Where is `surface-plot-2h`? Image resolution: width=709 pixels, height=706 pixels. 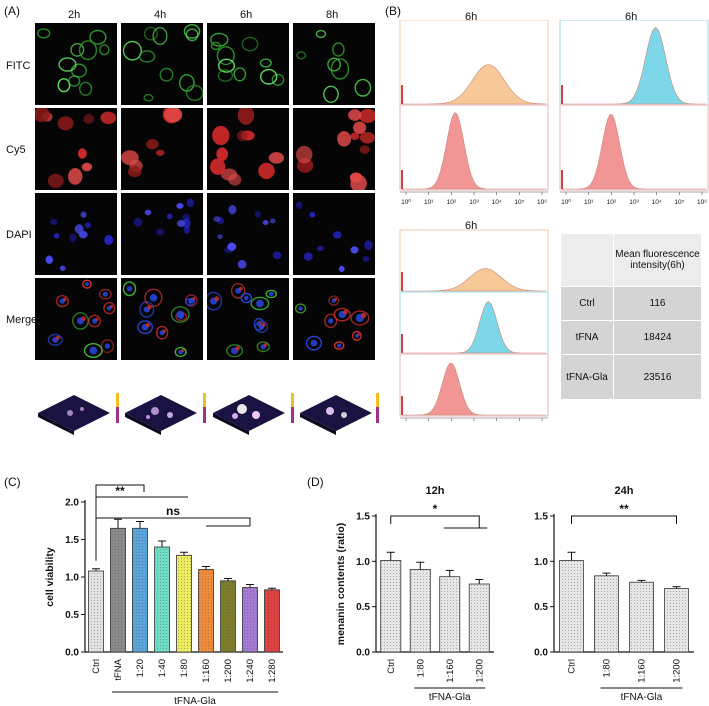
surface-plot-2h is located at coordinates (78, 414).